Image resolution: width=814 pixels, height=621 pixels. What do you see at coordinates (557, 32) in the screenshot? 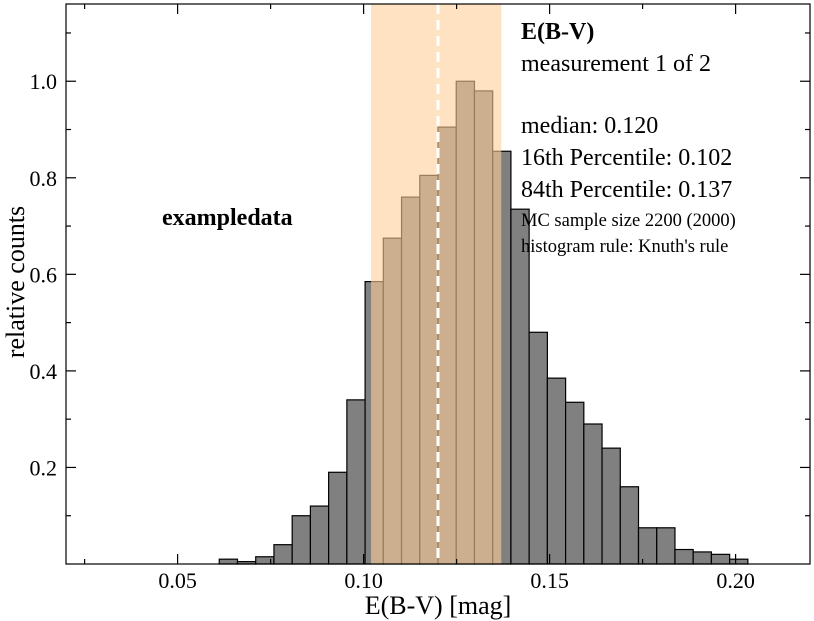
I see `chart-title: E(B-V)` at bounding box center [557, 32].